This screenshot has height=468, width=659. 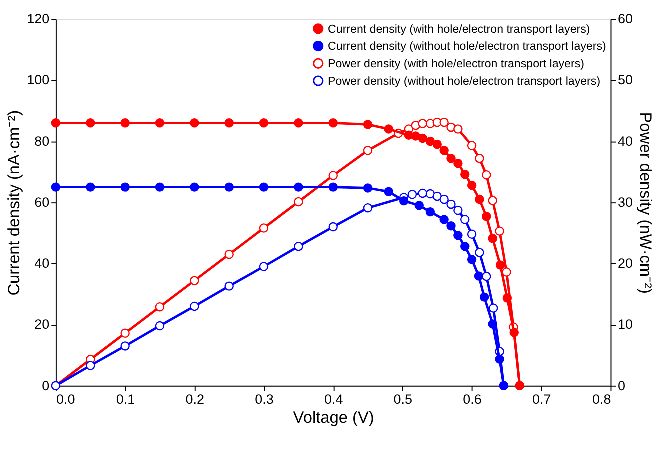 I want to click on y-tick-label: 120, so click(x=38, y=19).